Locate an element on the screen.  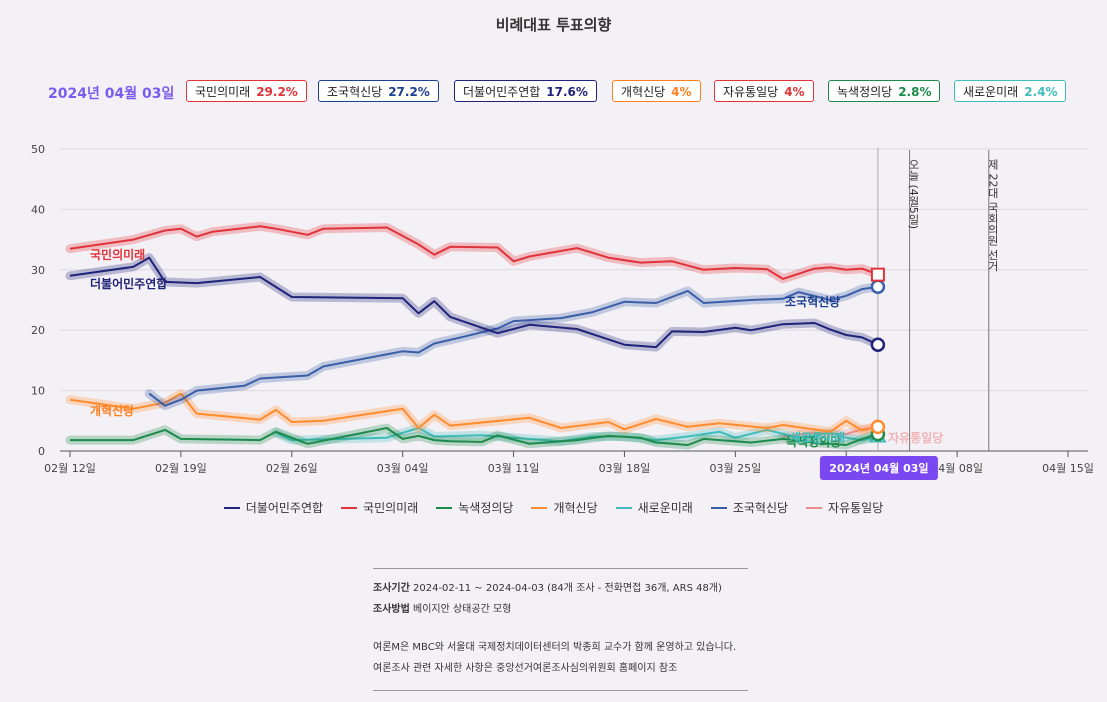
legend-label: 조국혁신당 is located at coordinates (760, 508).